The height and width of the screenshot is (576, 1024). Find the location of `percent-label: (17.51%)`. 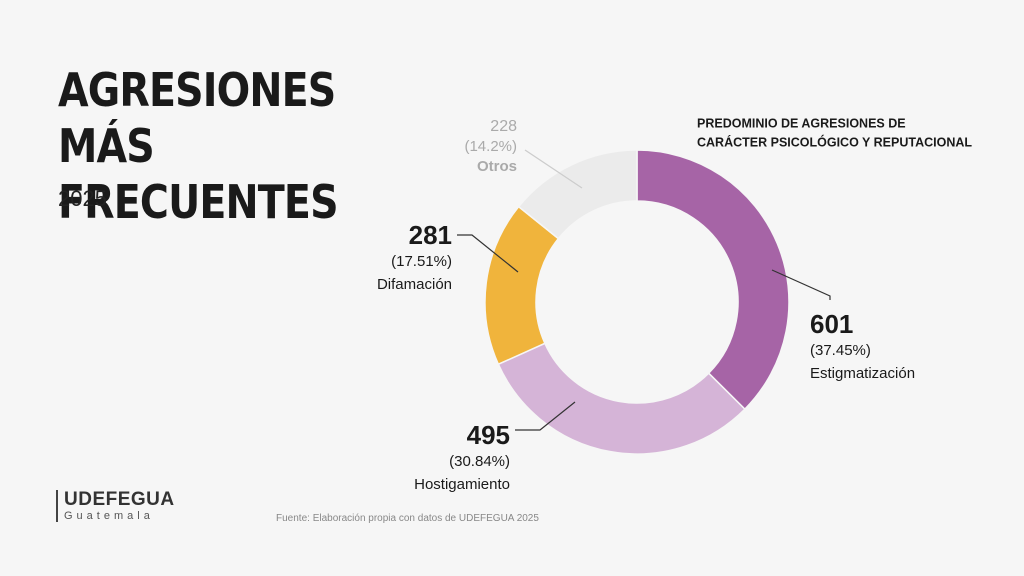

percent-label: (17.51%) is located at coordinates (421, 261).